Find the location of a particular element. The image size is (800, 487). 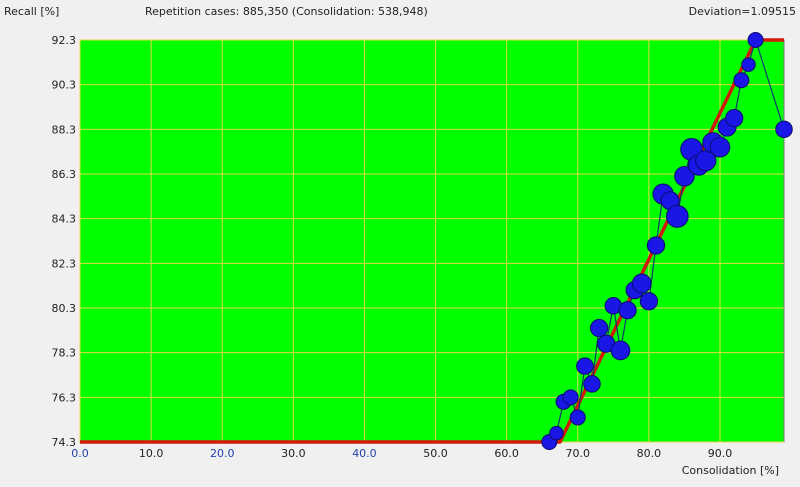

x-tick-label: 70.0 is located at coordinates (578, 453).